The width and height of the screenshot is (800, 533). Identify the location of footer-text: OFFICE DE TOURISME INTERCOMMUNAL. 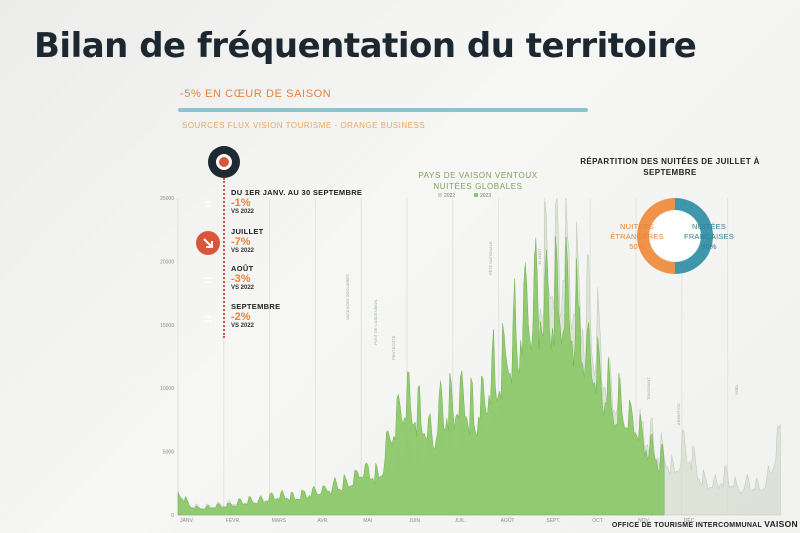
(686, 525).